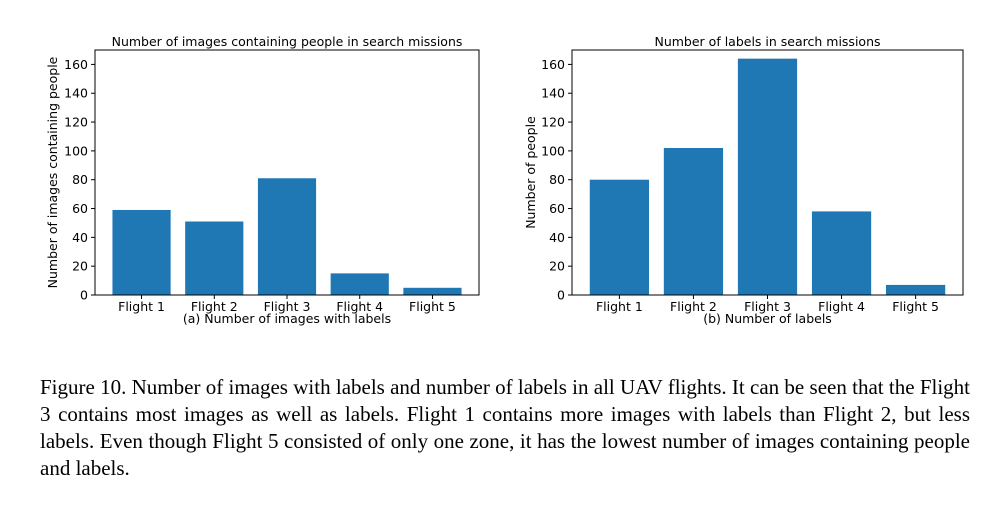 This screenshot has width=1006, height=522. Describe the element at coordinates (287, 318) in the screenshot. I see `x-axis-label: (a) Number of images with labels` at that location.